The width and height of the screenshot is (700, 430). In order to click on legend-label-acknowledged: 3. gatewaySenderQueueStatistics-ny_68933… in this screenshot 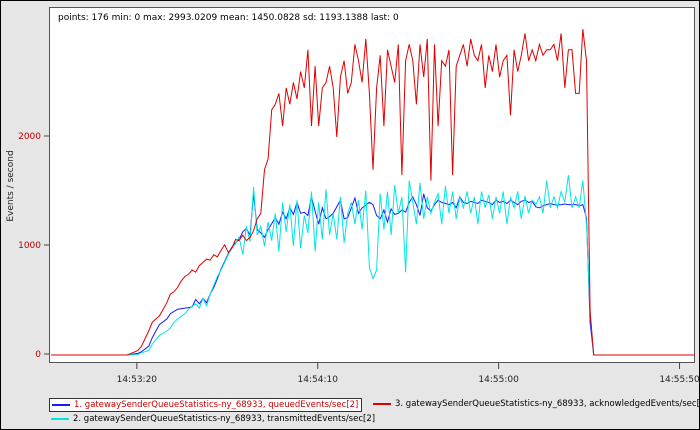, I will do `click(547, 404)`.